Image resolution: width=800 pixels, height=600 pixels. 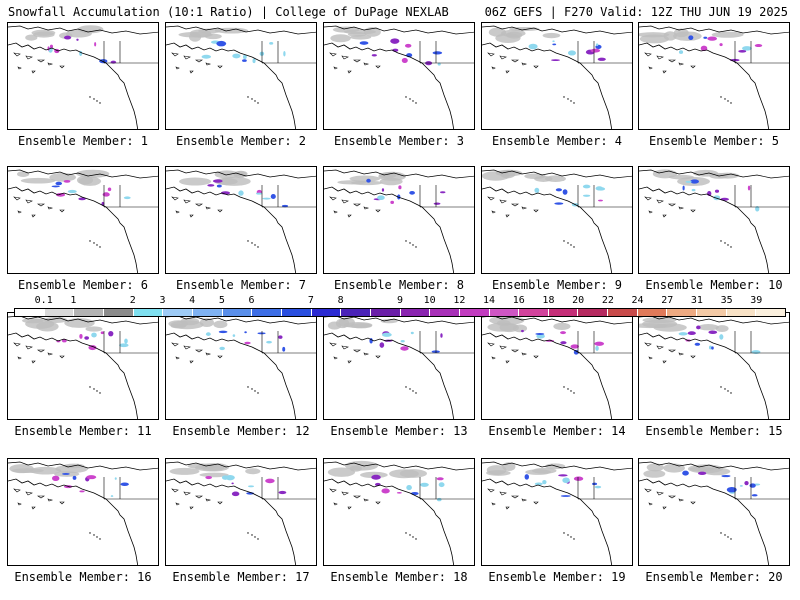 I want to click on legend-label: 39, so click(x=756, y=300).